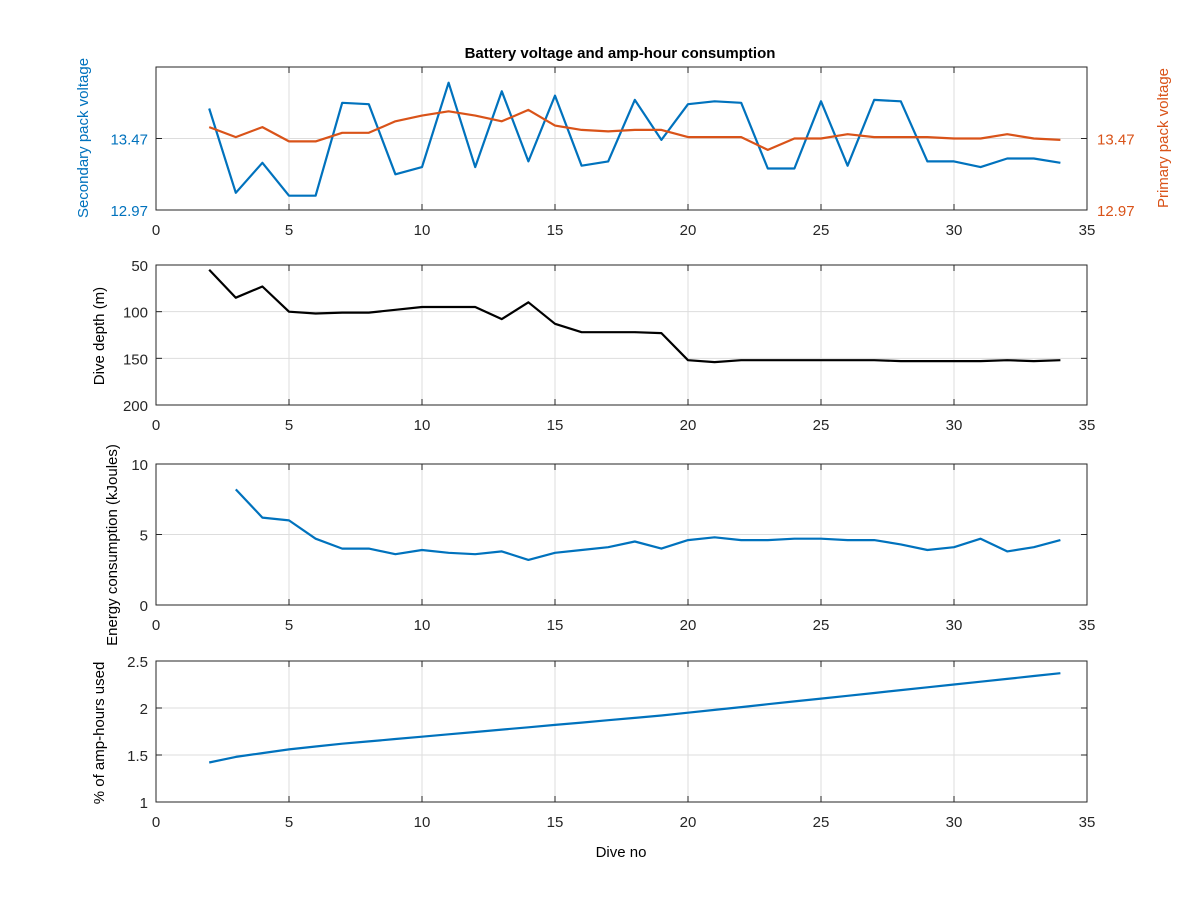 The width and height of the screenshot is (1200, 900). I want to click on amp-hours-x-tick-label: 35, so click(1087, 822).